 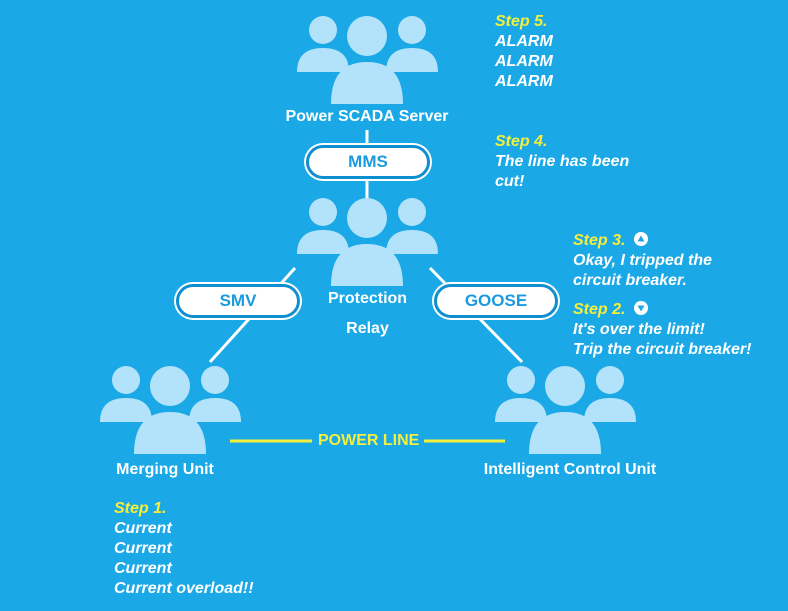 I want to click on step4-line: cut!, so click(x=510, y=181).